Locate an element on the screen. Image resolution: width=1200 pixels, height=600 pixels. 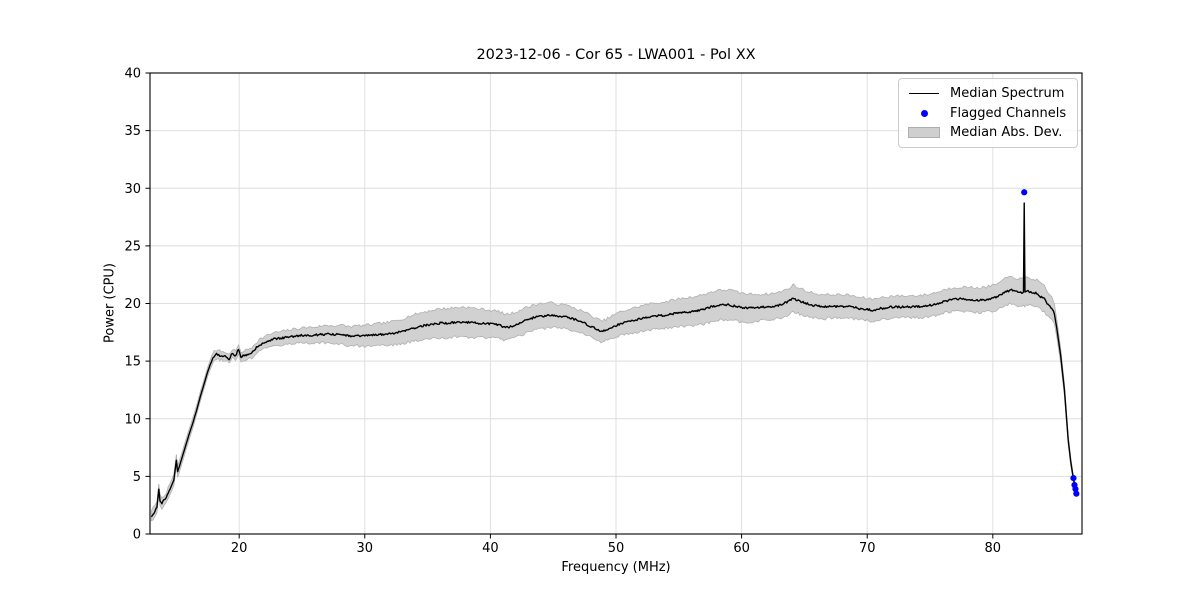
x-tick-label: 70 is located at coordinates (867, 548).